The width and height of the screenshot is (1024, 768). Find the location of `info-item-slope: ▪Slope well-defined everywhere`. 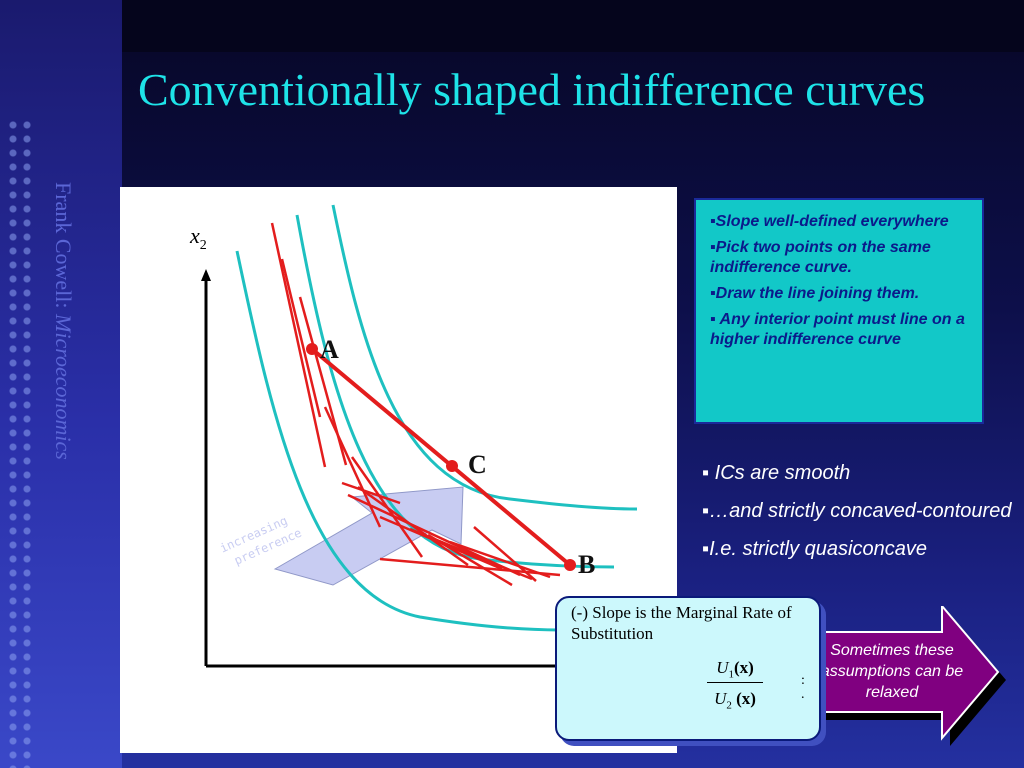

info-item-slope: ▪Slope well-defined everywhere is located at coordinates (829, 221).